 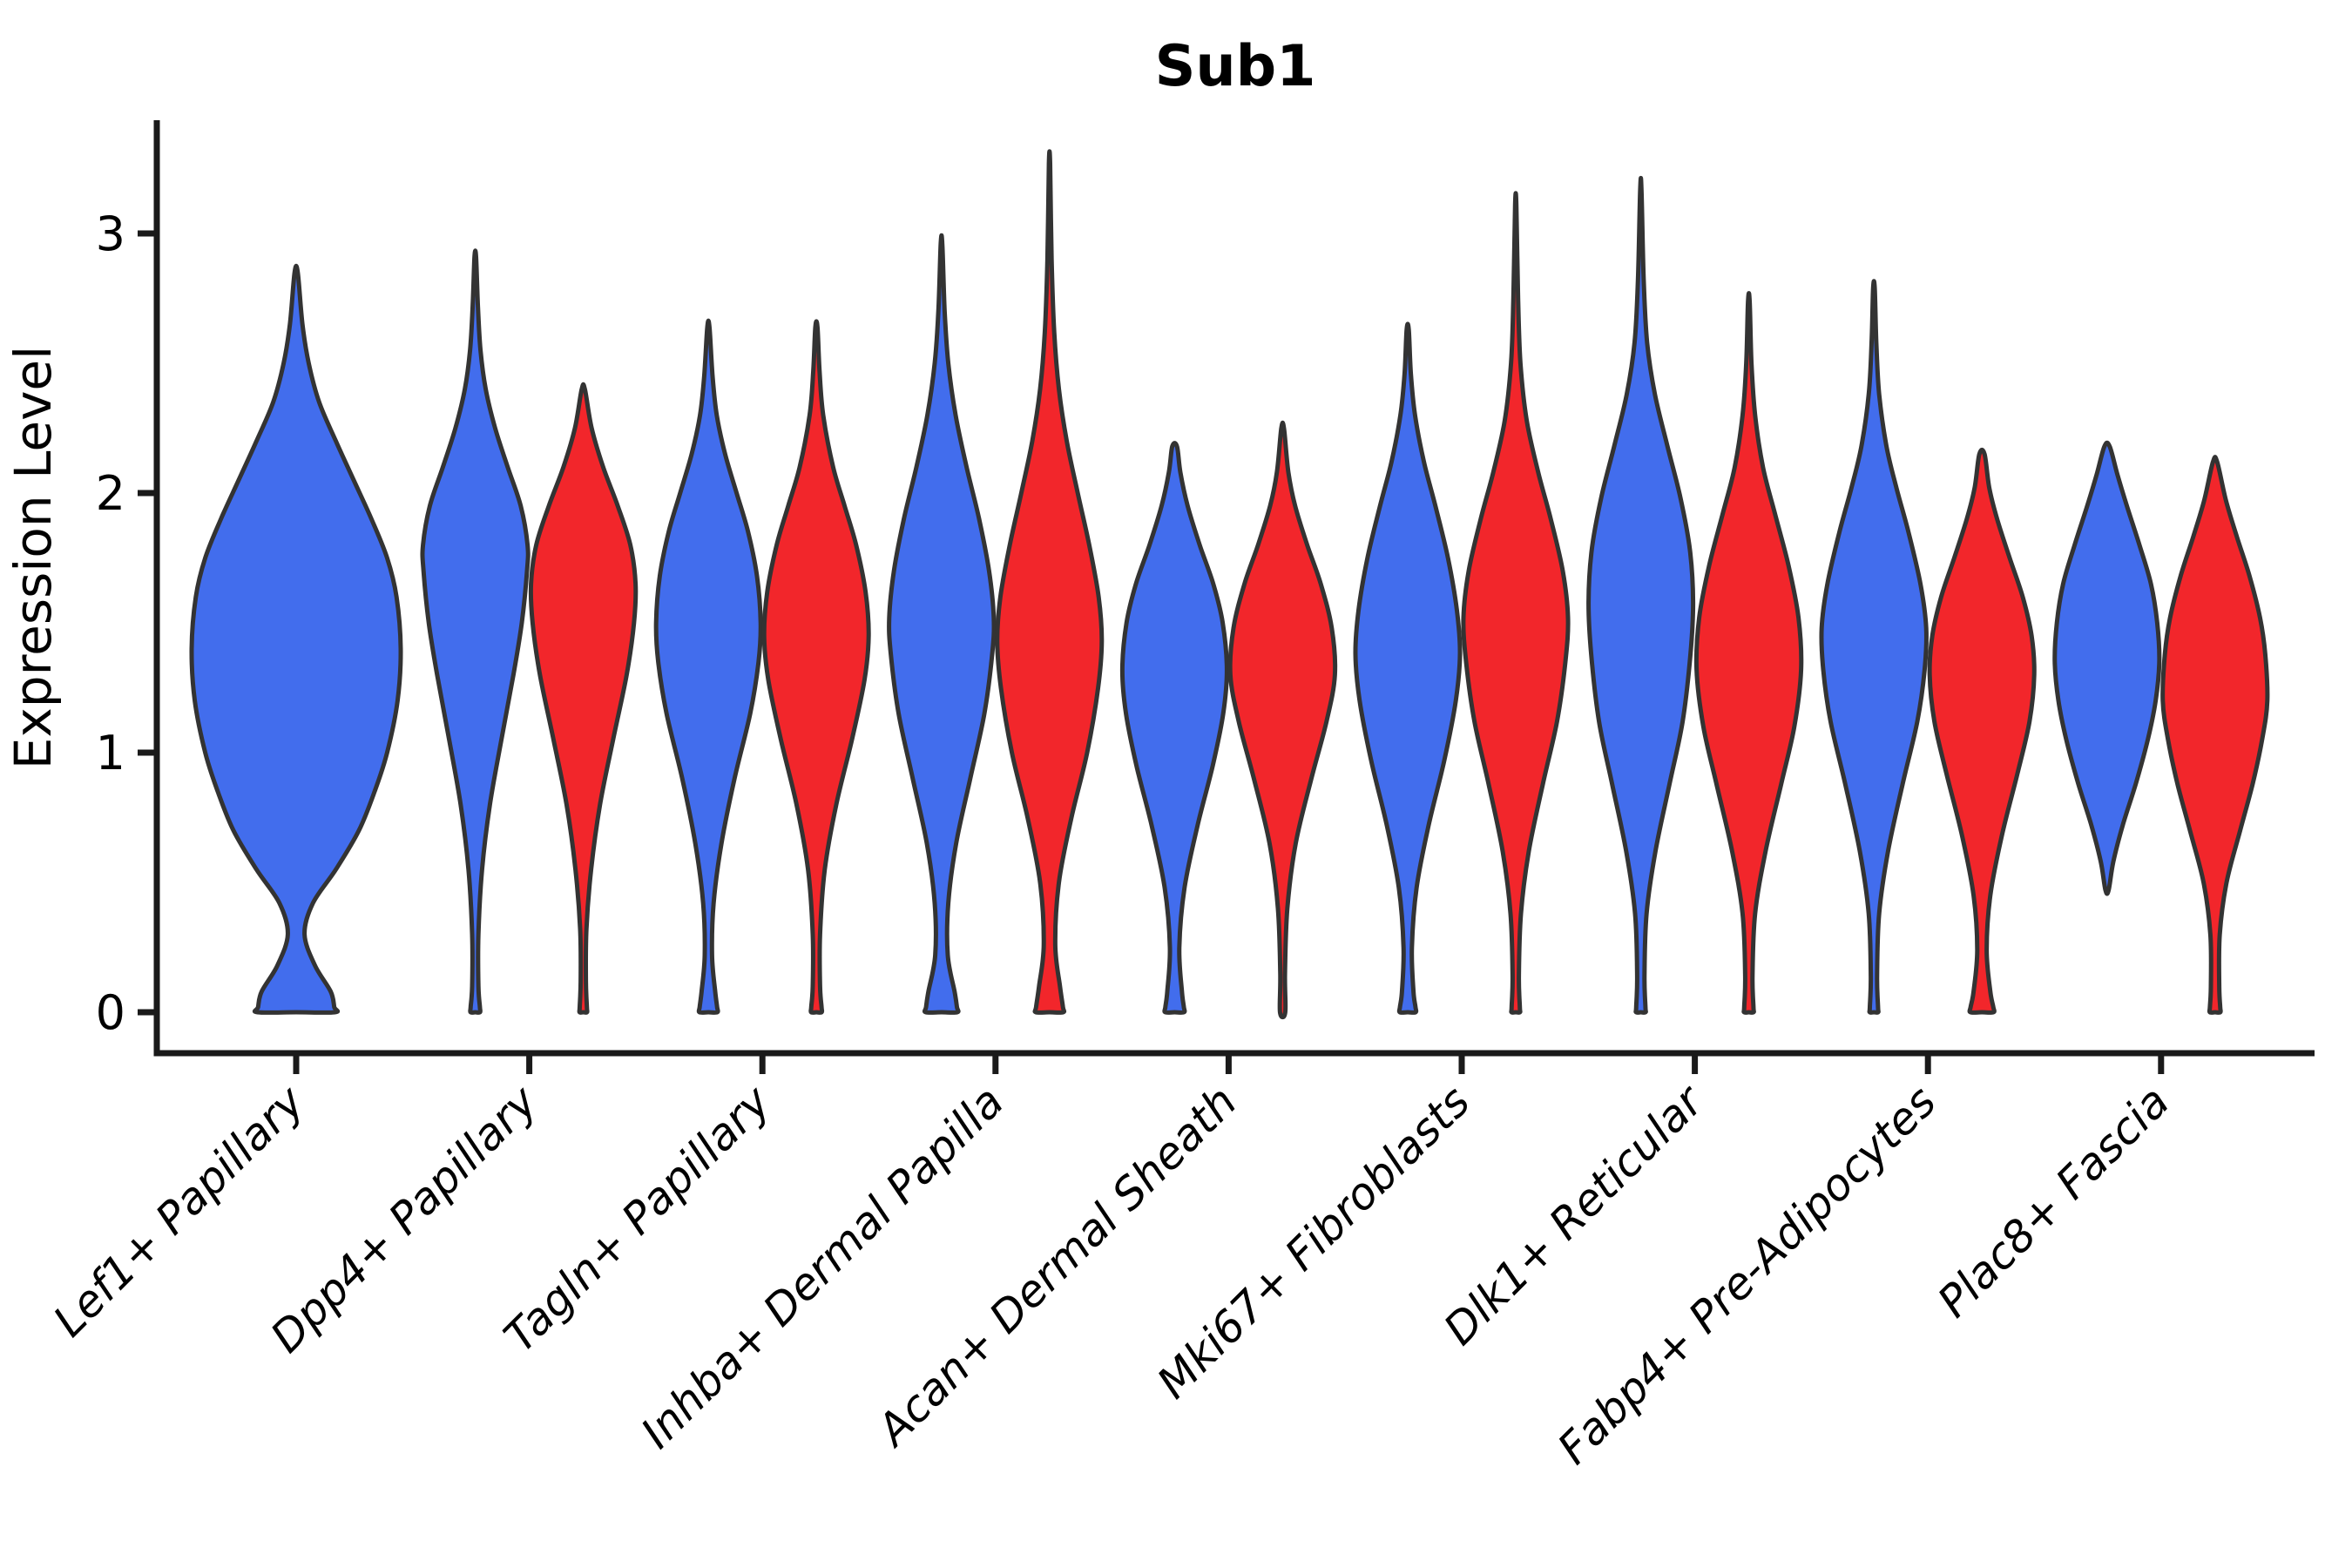 I want to click on y-tick-label-2: 2, so click(x=110, y=494).